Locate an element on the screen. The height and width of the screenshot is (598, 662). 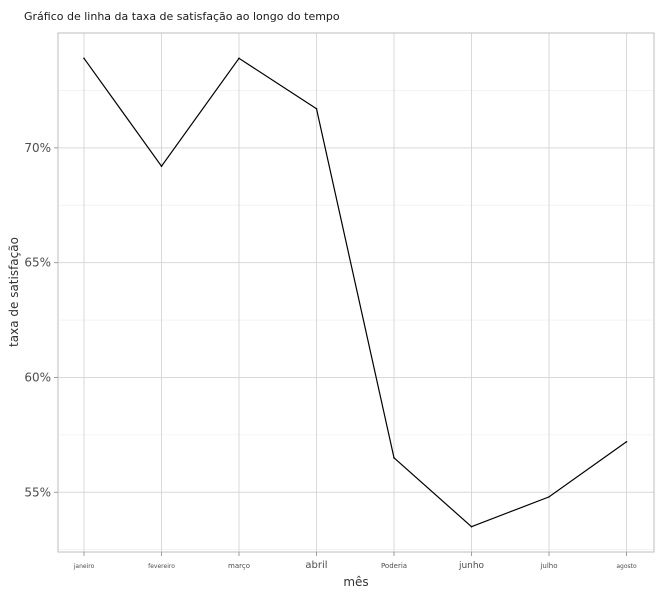
y-tick-label: 70% is located at coordinates (37, 148).